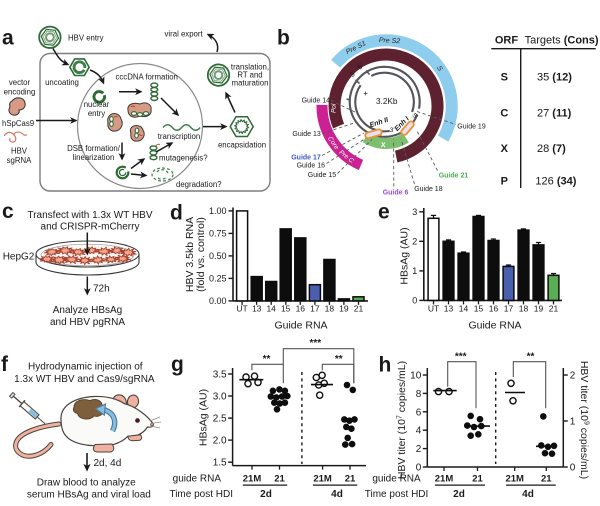  What do you see at coordinates (507, 41) in the screenshot?
I see `svg-text: ORF` at bounding box center [507, 41].